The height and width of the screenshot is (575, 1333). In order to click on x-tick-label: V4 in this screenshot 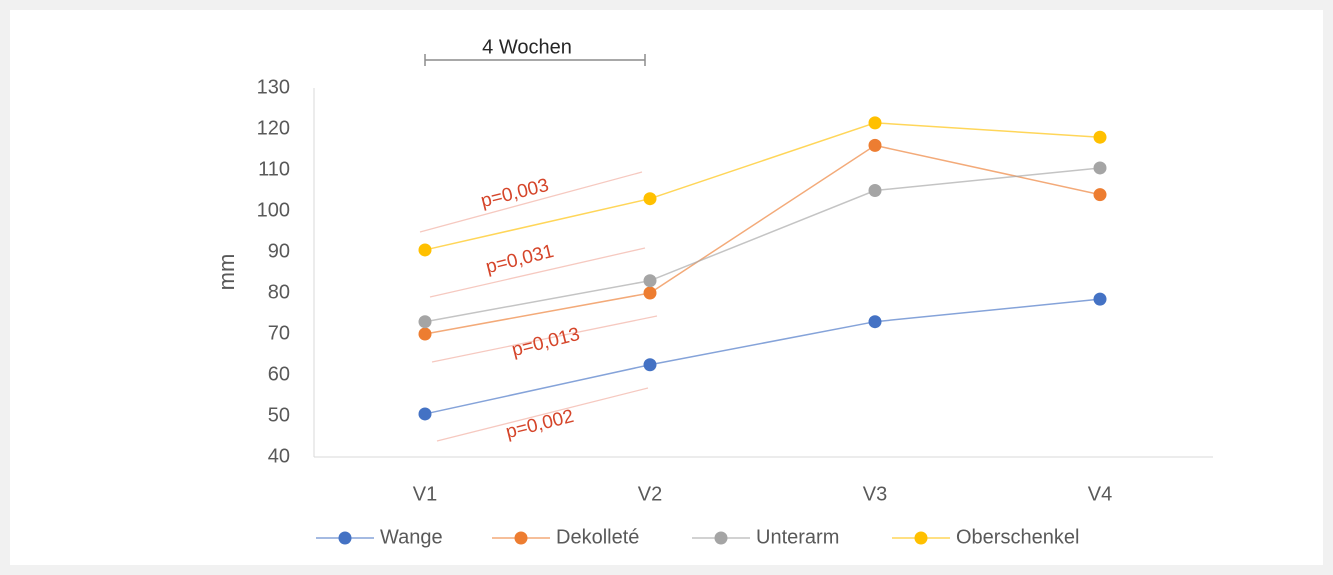, I will do `click(1100, 494)`.